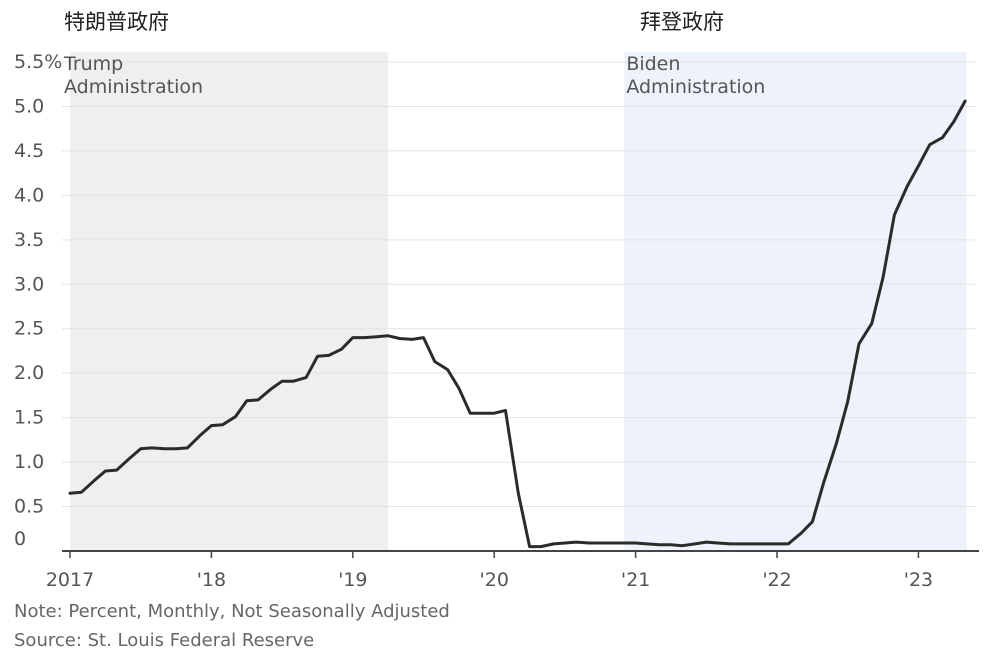 Image resolution: width=1000 pixels, height=663 pixels. Describe the element at coordinates (918, 580) in the screenshot. I see `x-tick-label-6: '23` at that location.